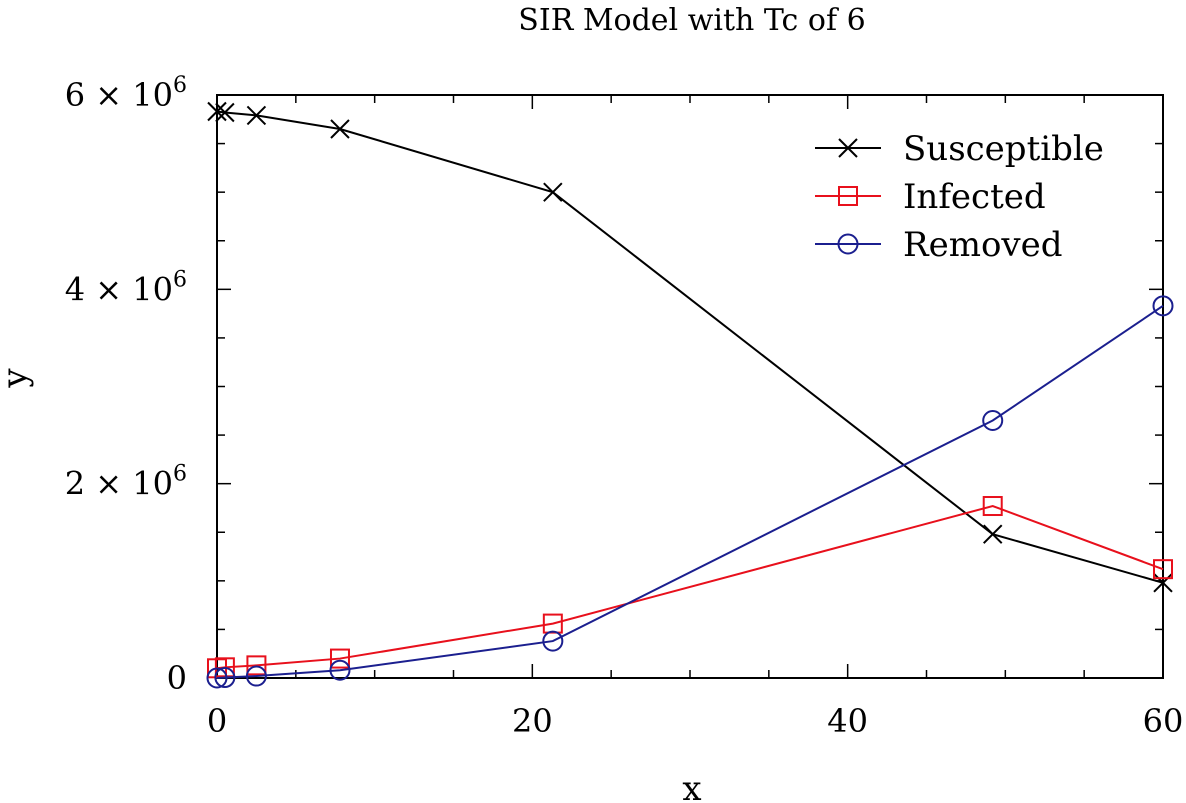 The width and height of the screenshot is (1186, 803). Describe the element at coordinates (1003, 149) in the screenshot. I see `legend-label-susceptible: Susceptible` at that location.